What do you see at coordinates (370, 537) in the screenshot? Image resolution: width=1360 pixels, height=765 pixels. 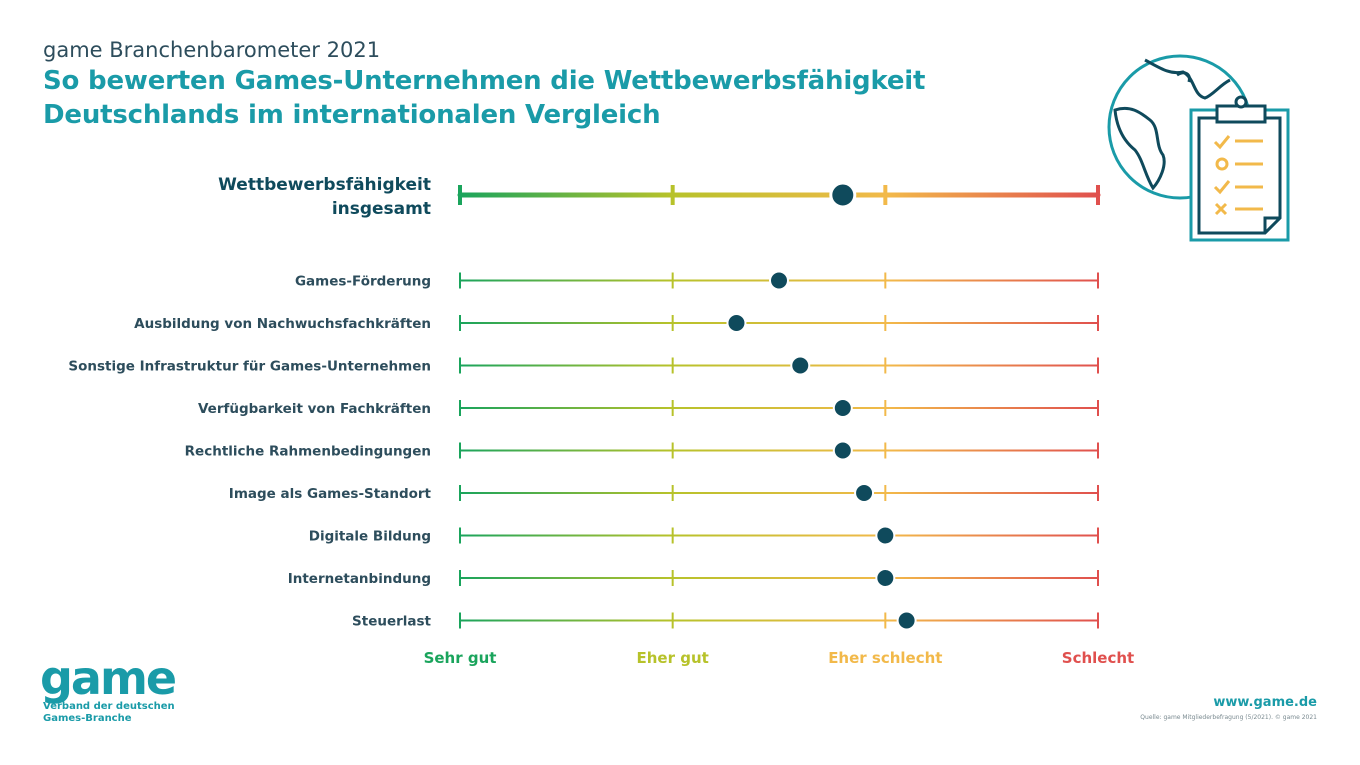 I see `category-label: Digitale Bildung` at bounding box center [370, 537].